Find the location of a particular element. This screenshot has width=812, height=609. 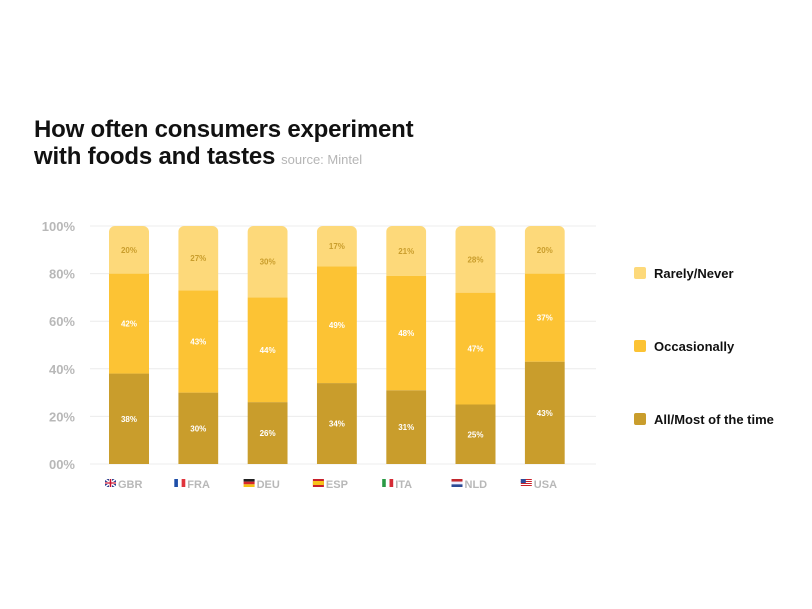

flag-us-icon is located at coordinates (526, 483).